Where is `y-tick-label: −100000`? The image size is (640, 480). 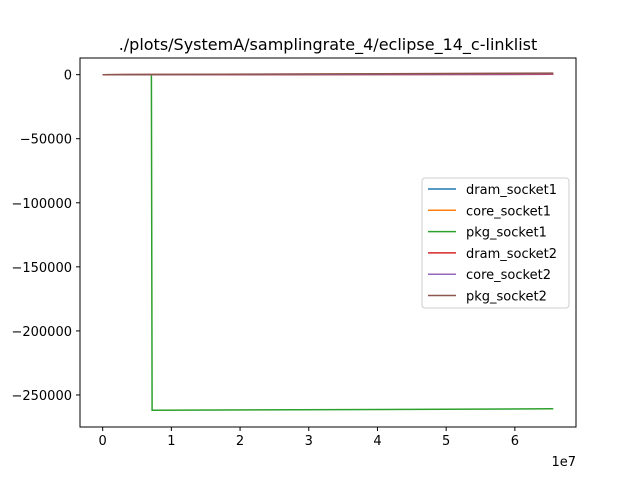 y-tick-label: −100000 is located at coordinates (41, 204).